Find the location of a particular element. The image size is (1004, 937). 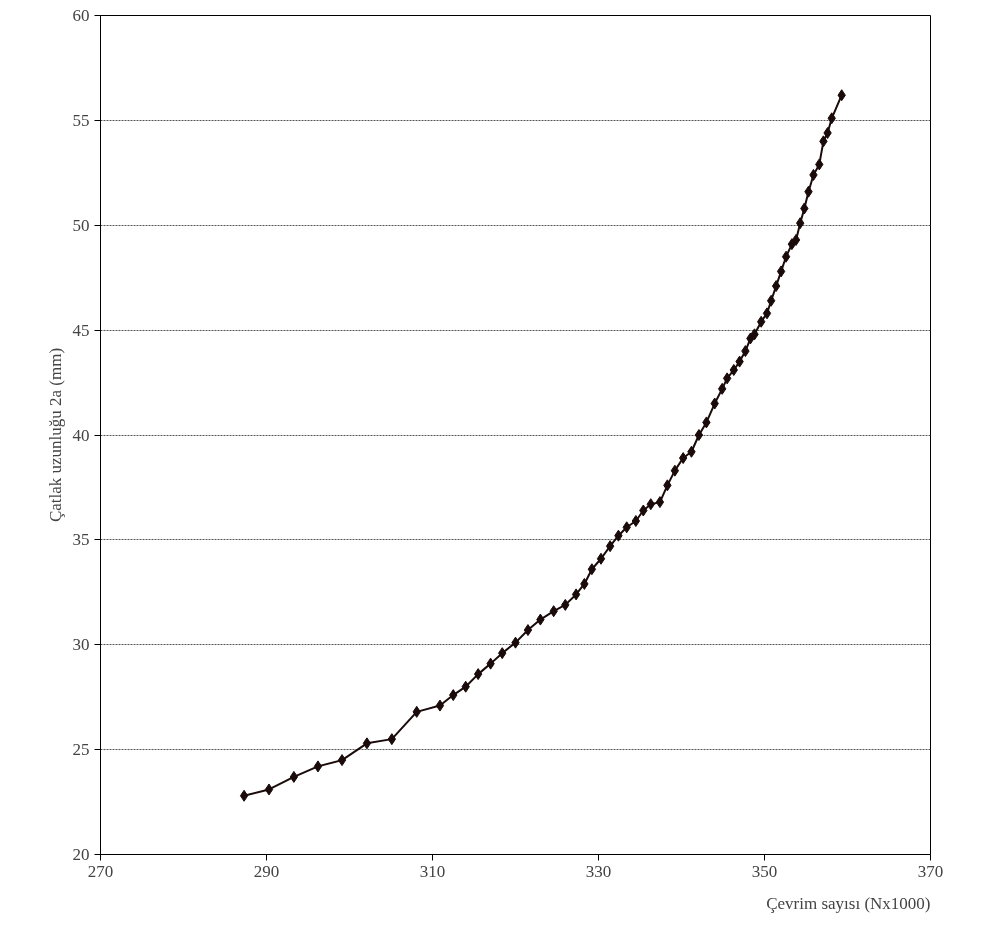

x-tick-label: 310 is located at coordinates (432, 871).